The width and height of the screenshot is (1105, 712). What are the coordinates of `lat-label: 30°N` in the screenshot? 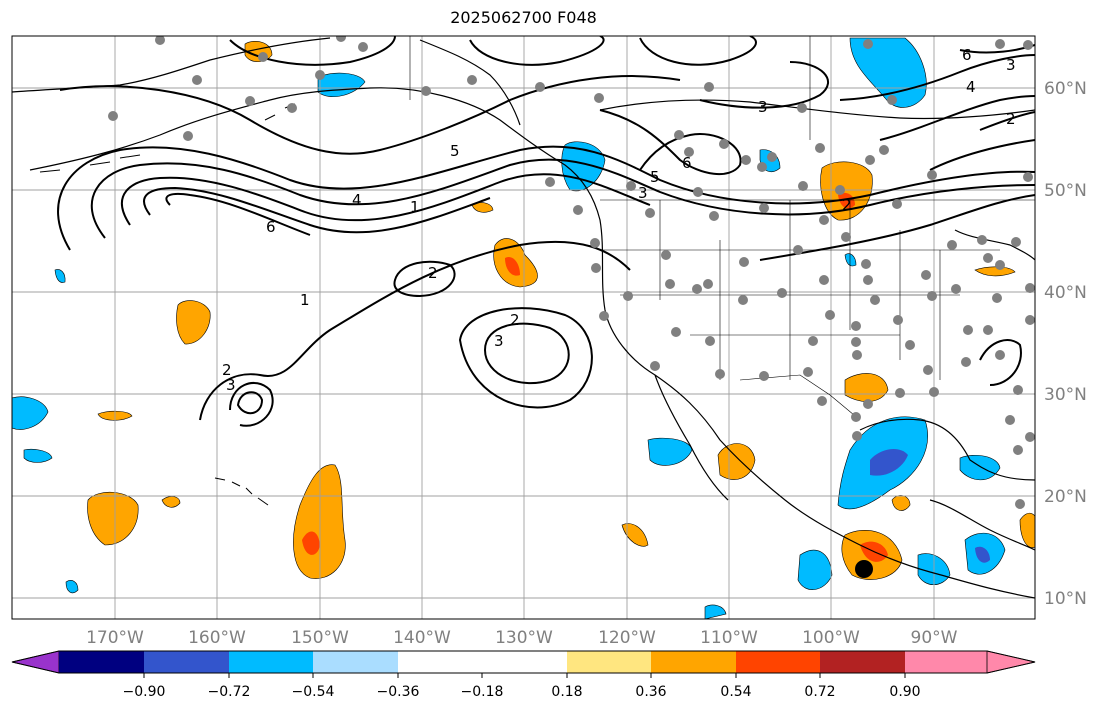 It's located at (1065, 395).